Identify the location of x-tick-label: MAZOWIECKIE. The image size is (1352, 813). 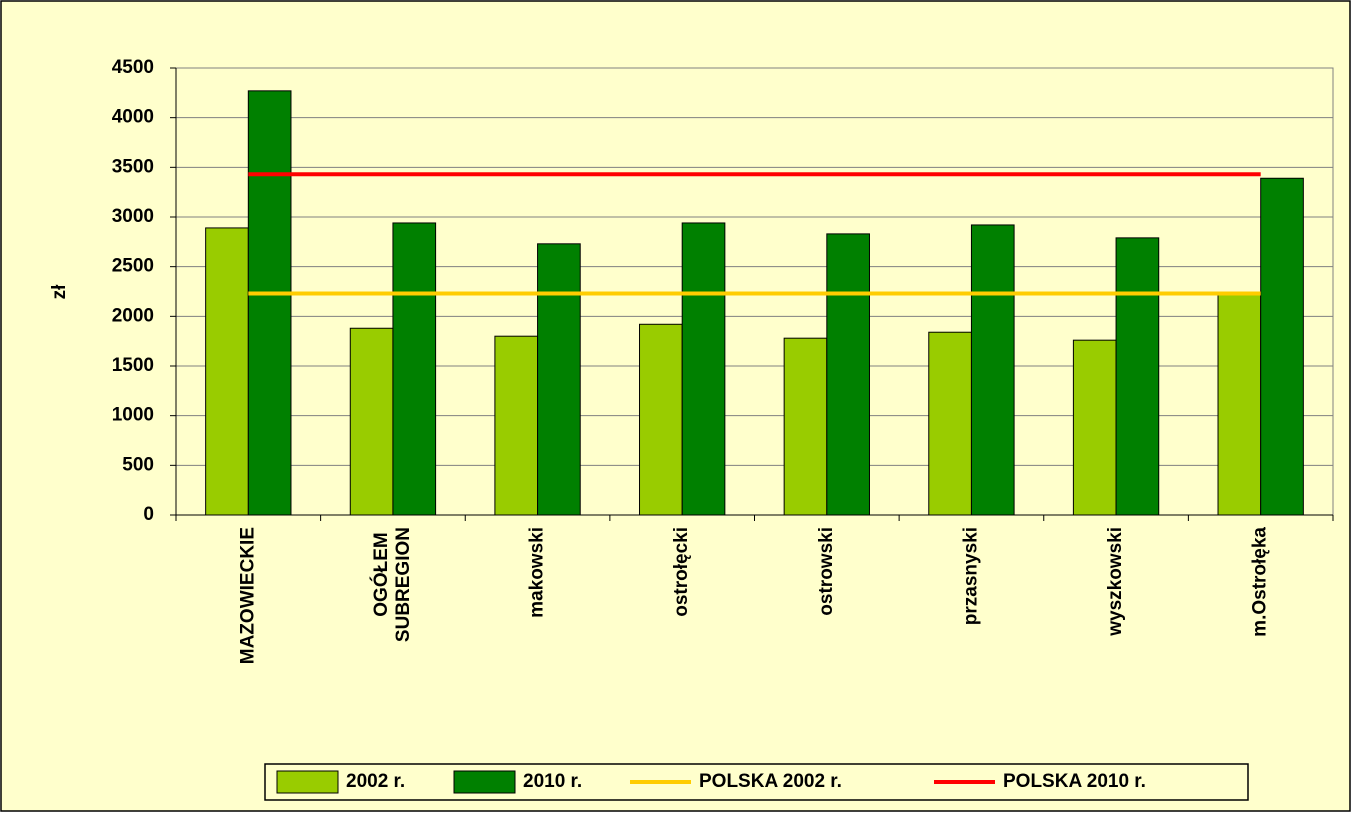
(247, 595).